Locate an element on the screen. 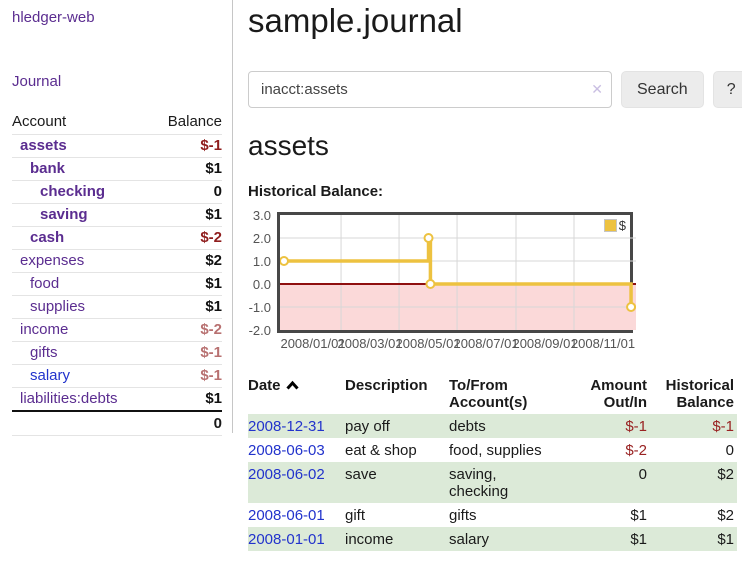 This screenshot has height=582, width=742. transaction-description: income is located at coordinates (397, 539).